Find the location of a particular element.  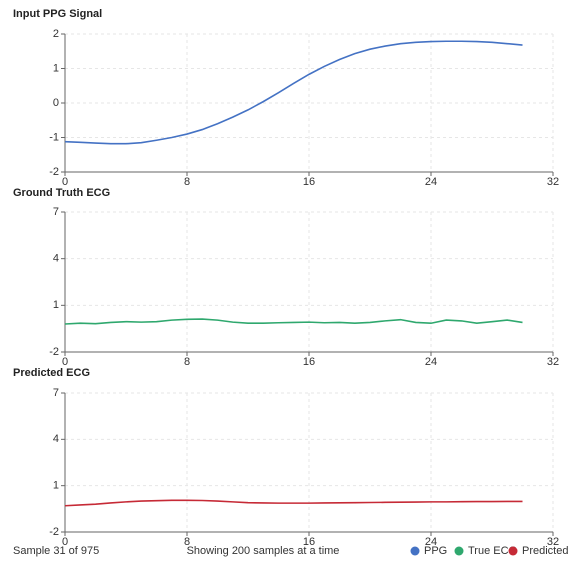

chart-title: Predicted ECG is located at coordinates (51, 373).